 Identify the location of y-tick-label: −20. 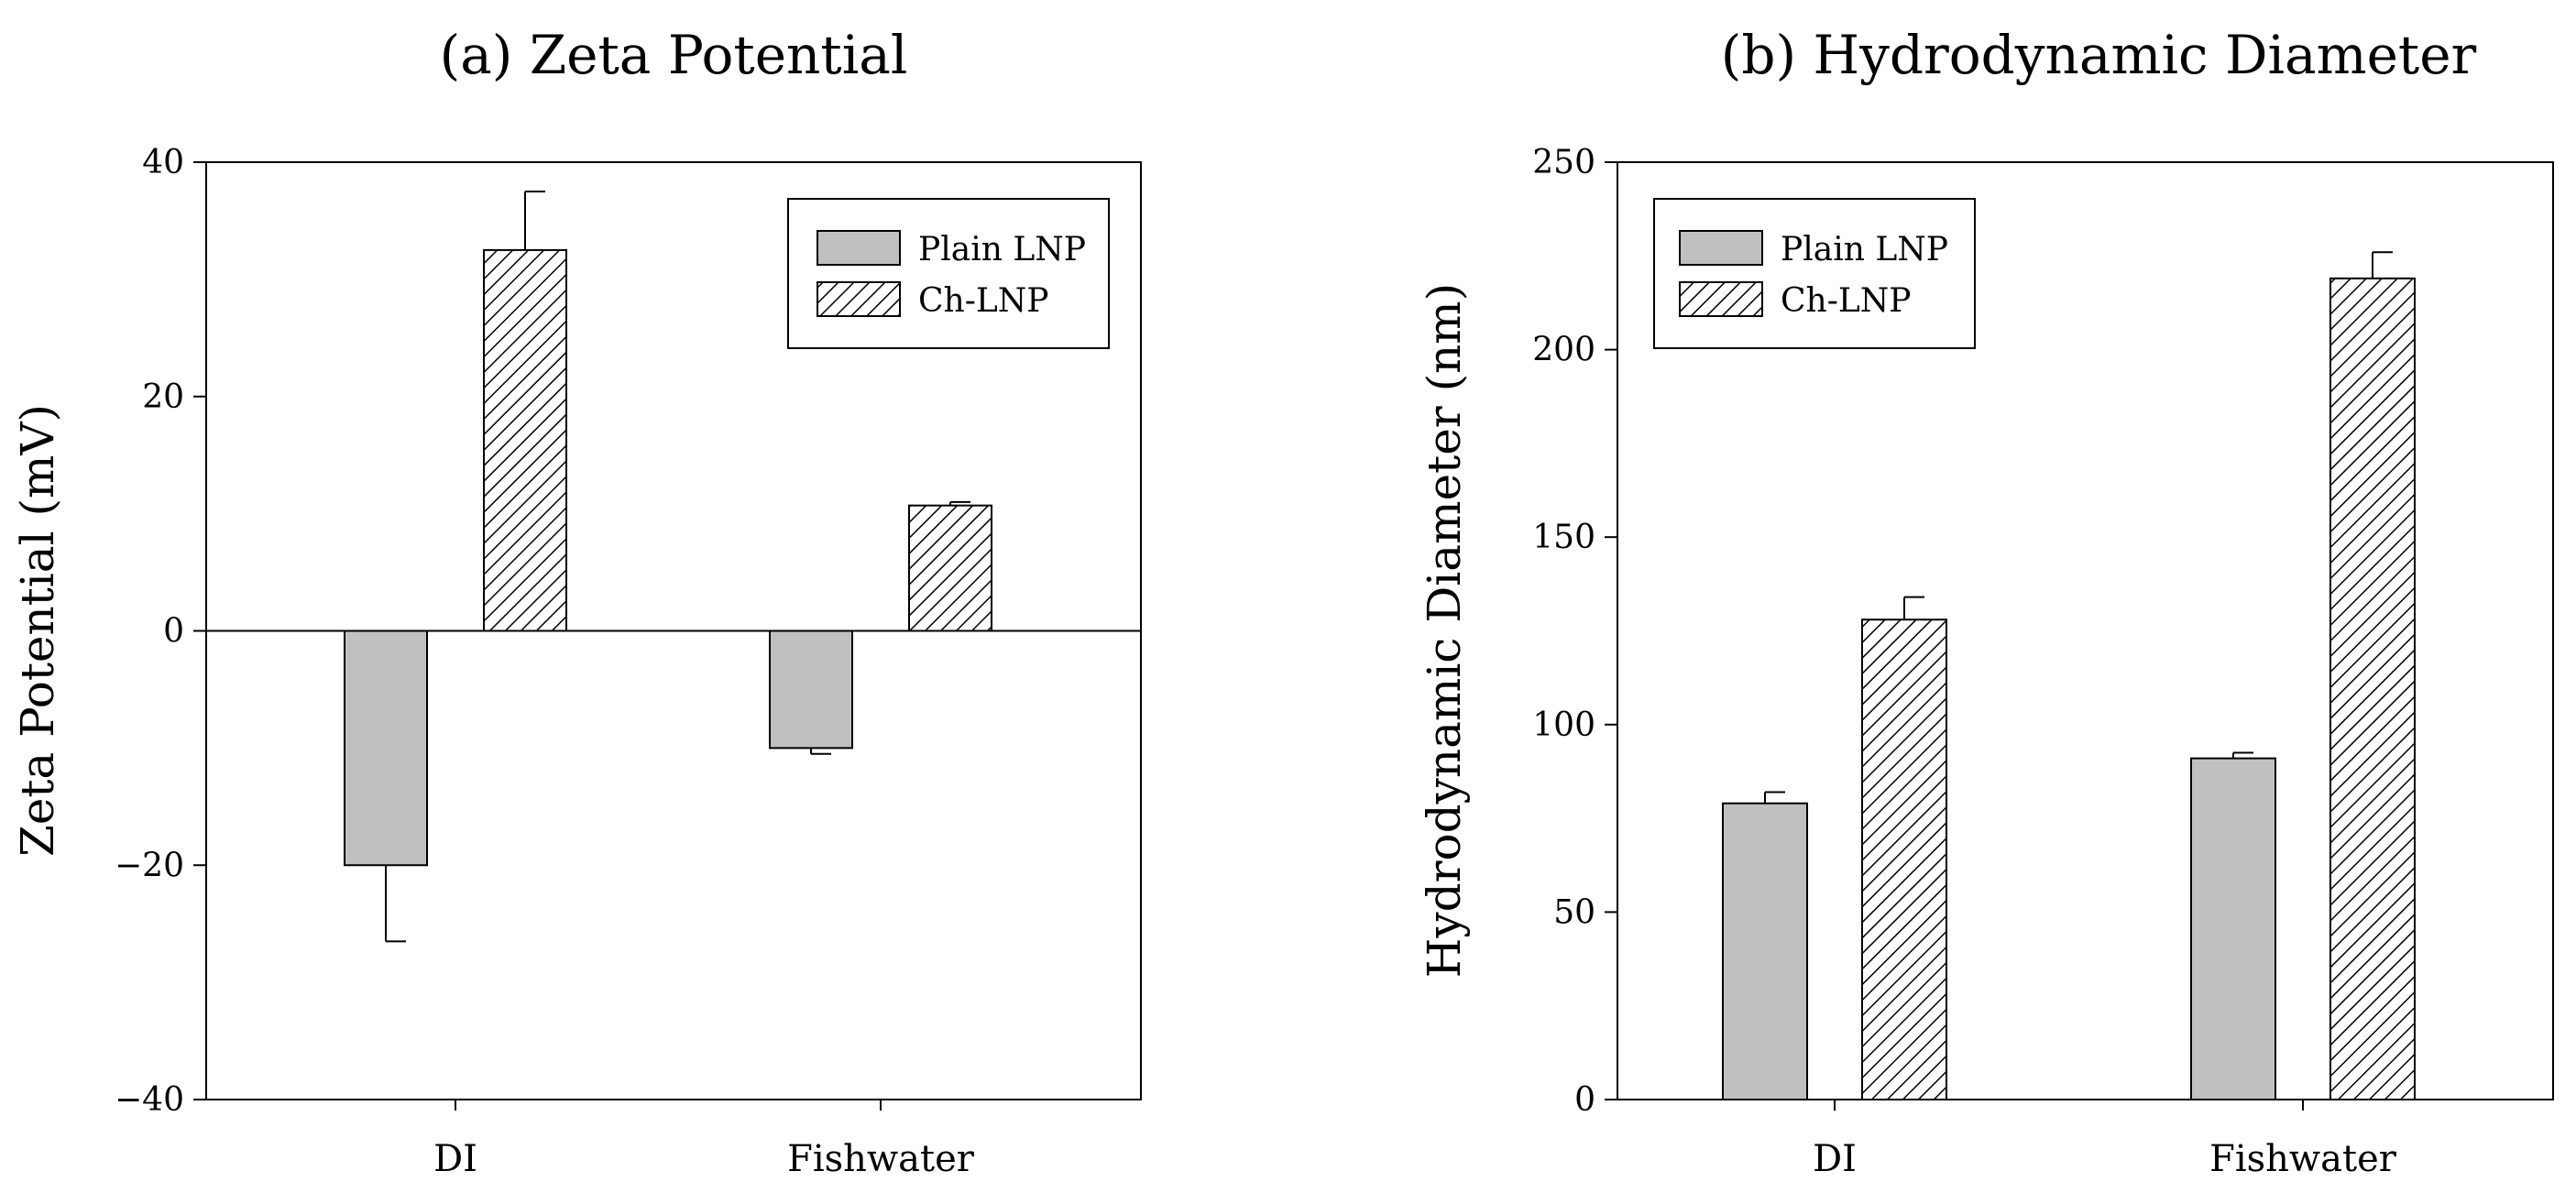
(149, 865).